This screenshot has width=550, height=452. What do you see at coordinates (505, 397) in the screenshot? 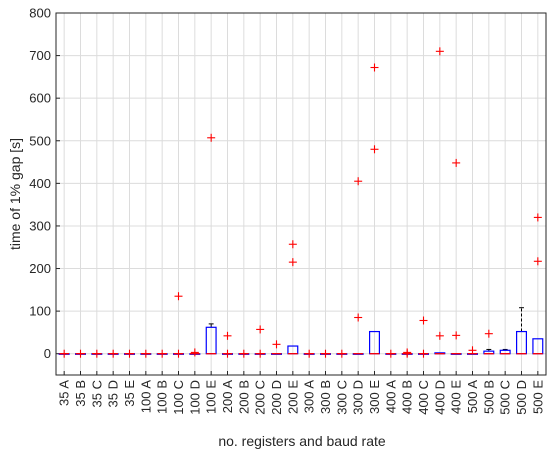
I see `x-tick-label: 500 C` at bounding box center [505, 397].